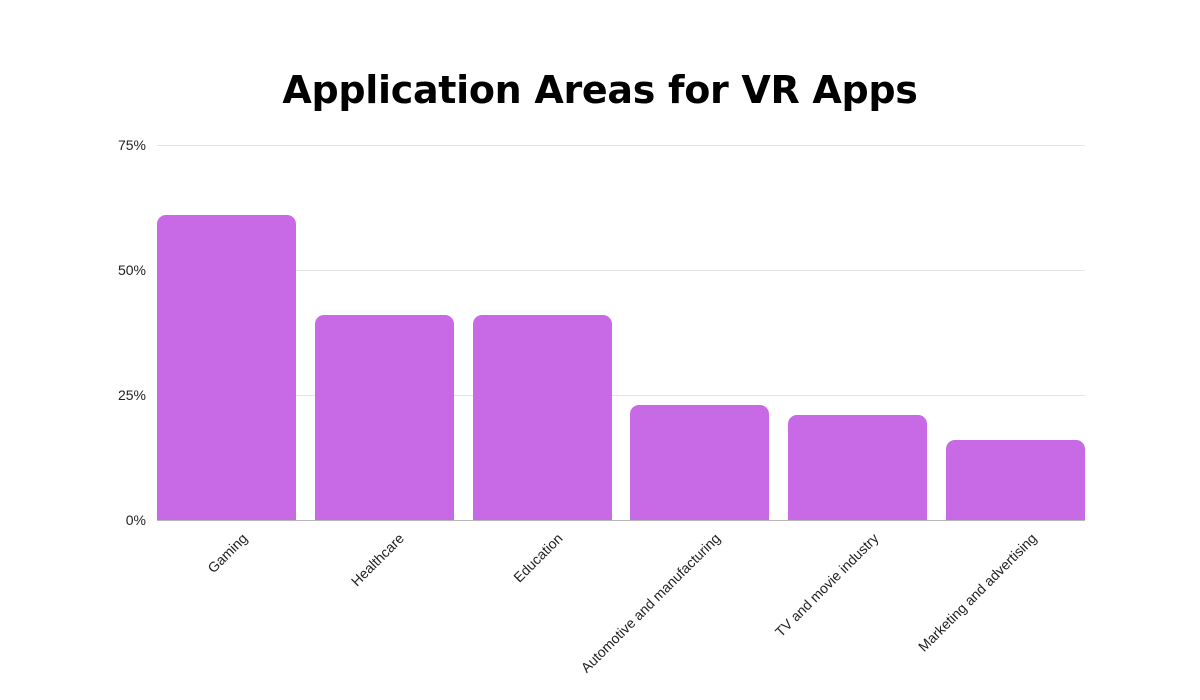 The image size is (1200, 700). What do you see at coordinates (538, 558) in the screenshot?
I see `x-label-education: Education` at bounding box center [538, 558].